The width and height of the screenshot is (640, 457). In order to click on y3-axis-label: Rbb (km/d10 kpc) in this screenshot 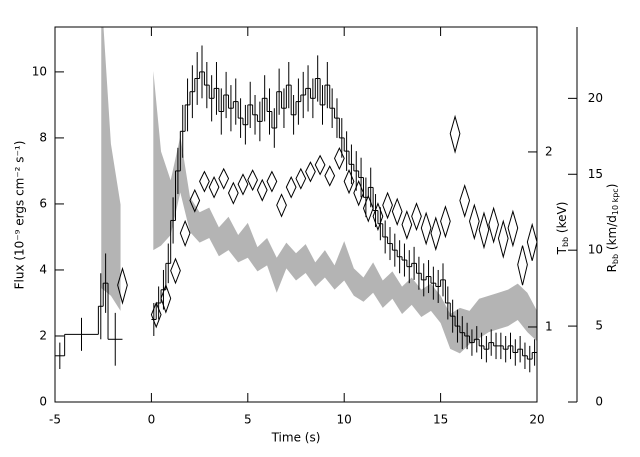, I will do `click(612, 228)`.